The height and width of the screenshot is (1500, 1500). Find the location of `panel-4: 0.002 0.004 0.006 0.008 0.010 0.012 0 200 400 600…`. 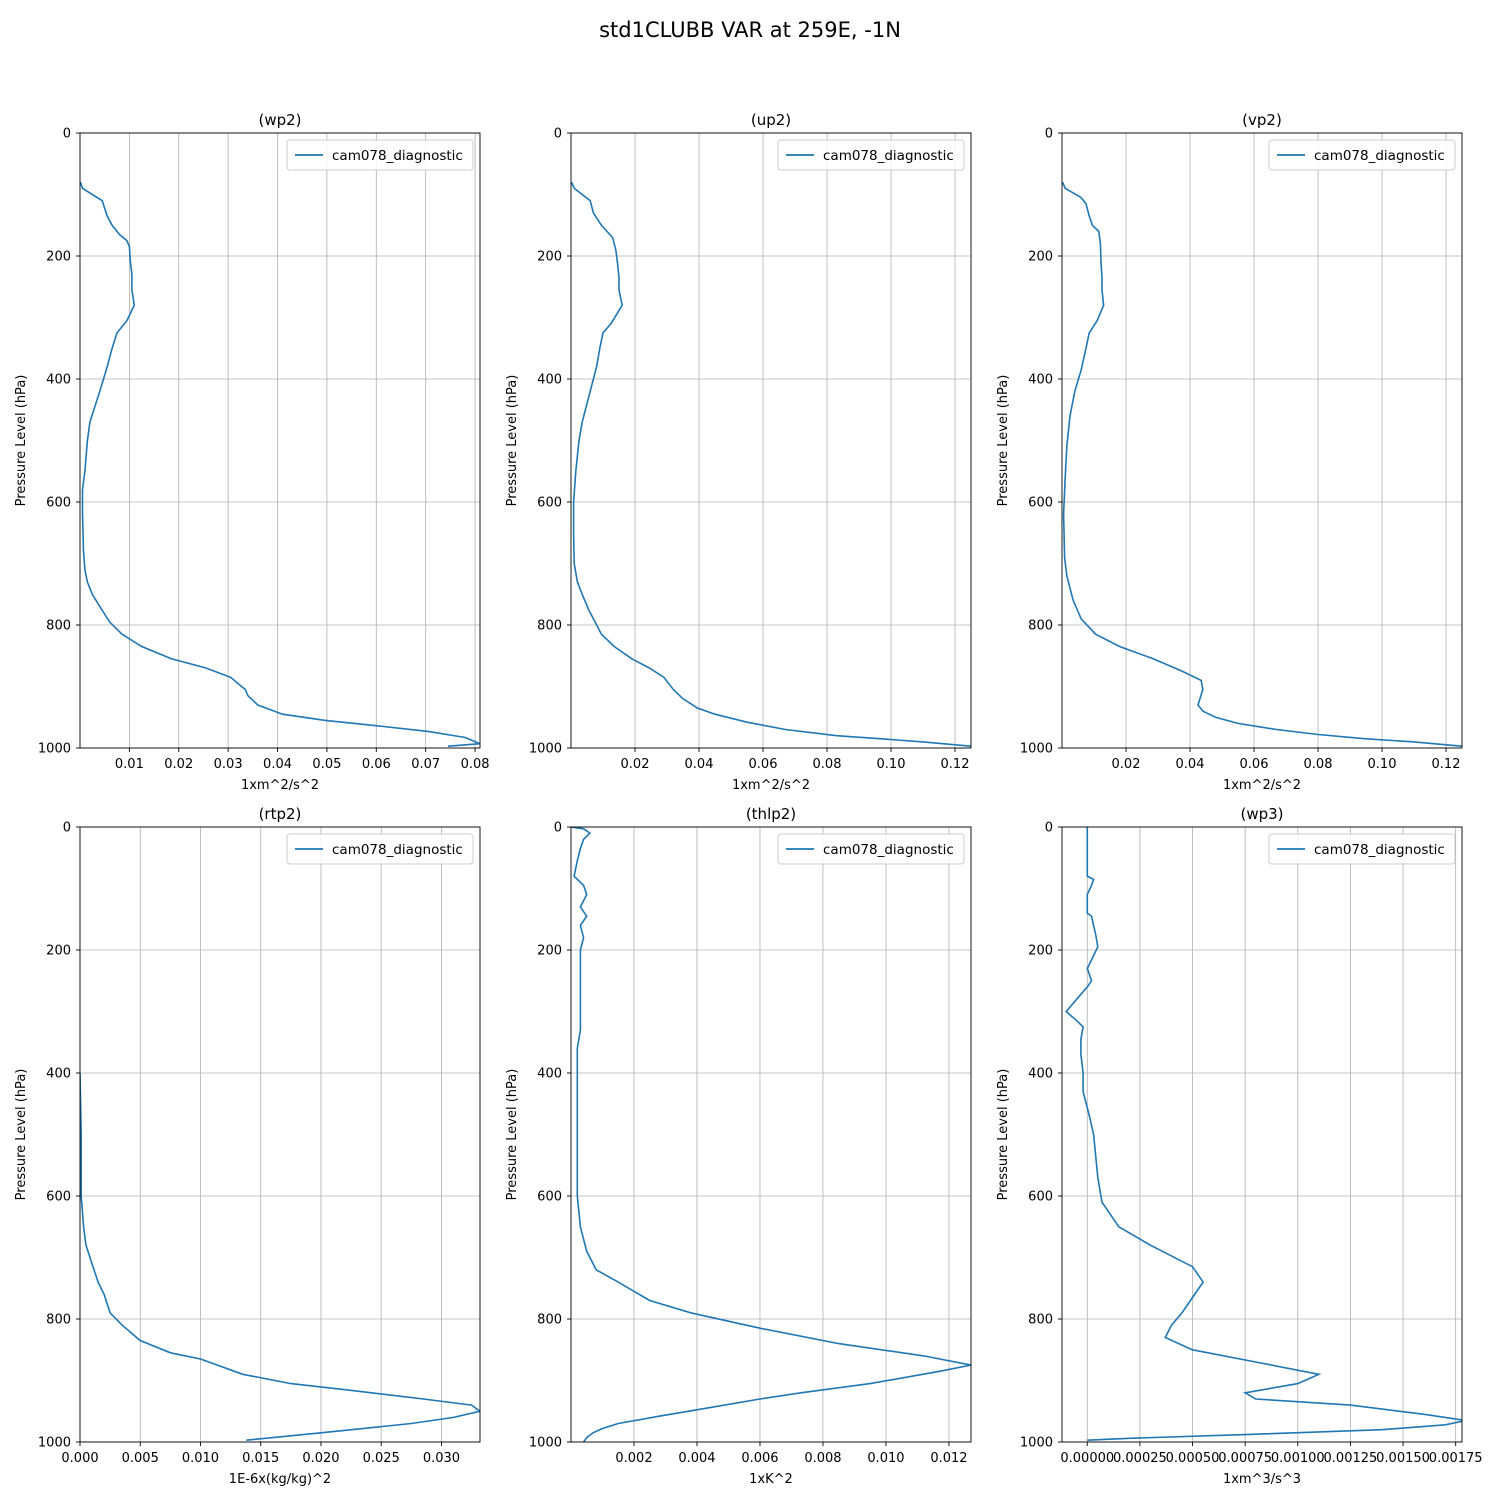

panel-4: 0.002 0.004 0.006 0.008 0.010 0.012 0 200 400 600… is located at coordinates (738, 1146).